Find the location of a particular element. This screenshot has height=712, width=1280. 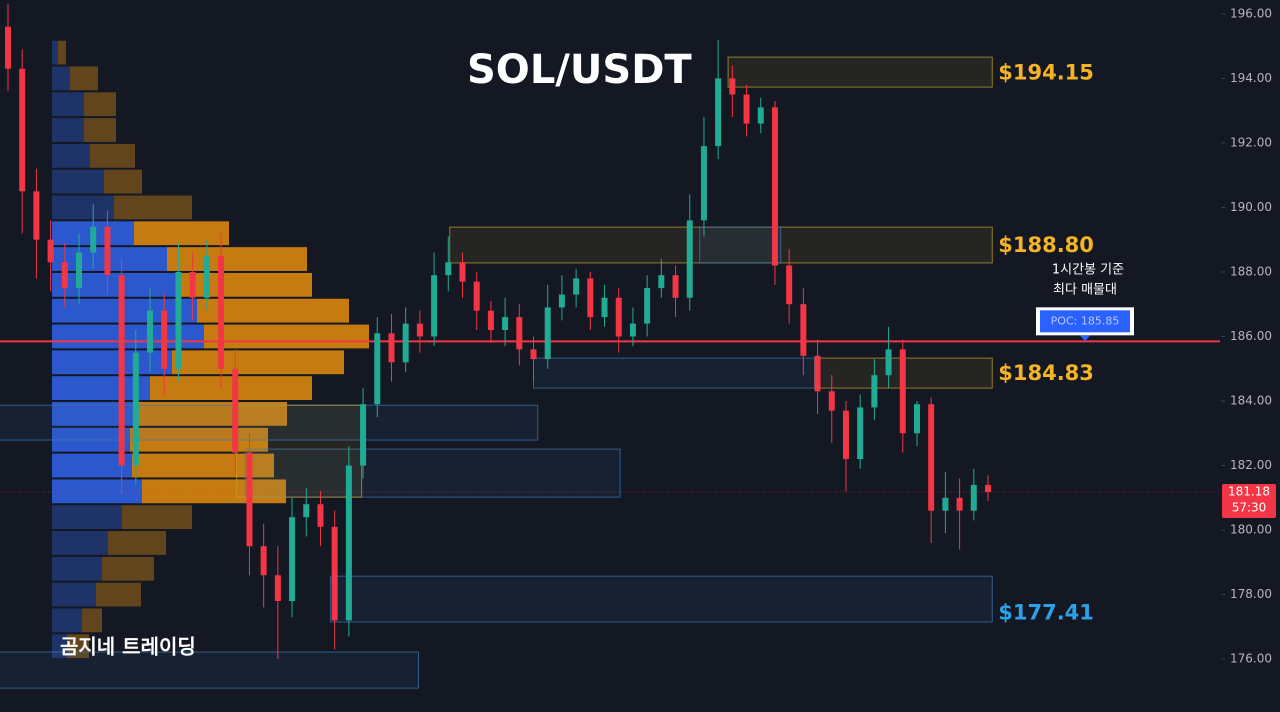

y-tick-label: 180.00 is located at coordinates (1251, 530).